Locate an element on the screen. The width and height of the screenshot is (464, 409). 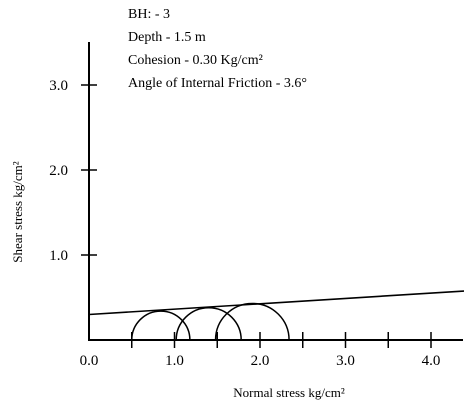
x-ticks: 0.0 1.0 2.0 3.0 4.0 is located at coordinates (260, 350).